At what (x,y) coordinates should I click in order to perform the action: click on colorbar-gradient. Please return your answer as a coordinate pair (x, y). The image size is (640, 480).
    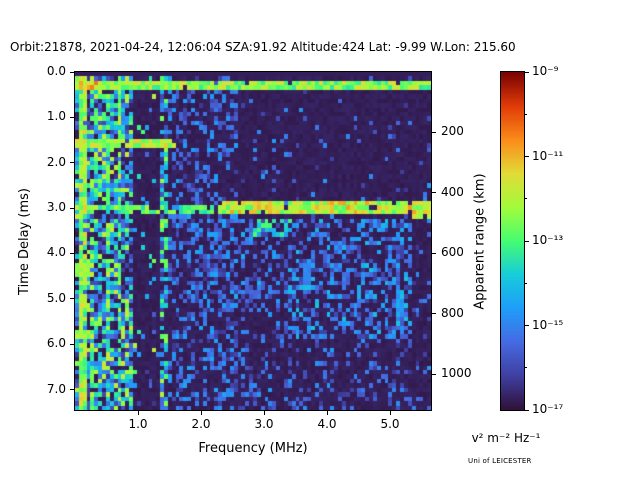
    Looking at the image, I should click on (512, 241).